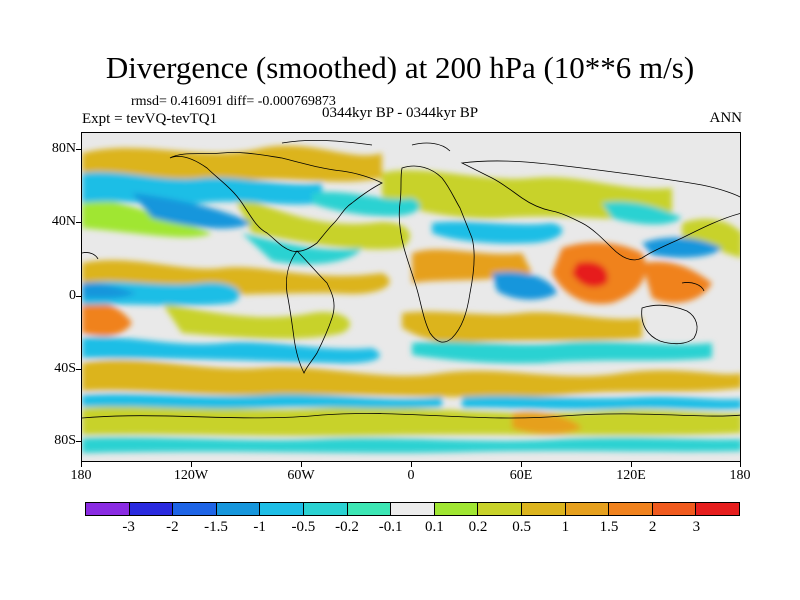  I want to click on colorbar-label: 0.5, so click(522, 527).